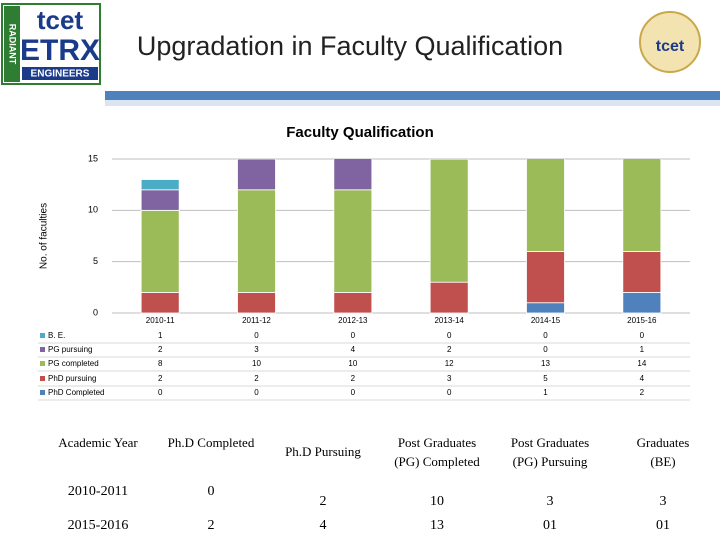 This screenshot has width=720, height=545. I want to click on logo-side-band, so click(12, 44).